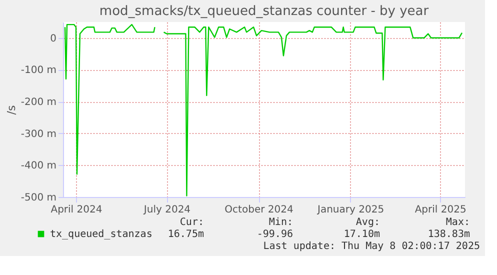 Image resolution: width=497 pixels, height=275 pixels. What do you see at coordinates (186, 234) in the screenshot?
I see `text: 16.75m` at bounding box center [186, 234].